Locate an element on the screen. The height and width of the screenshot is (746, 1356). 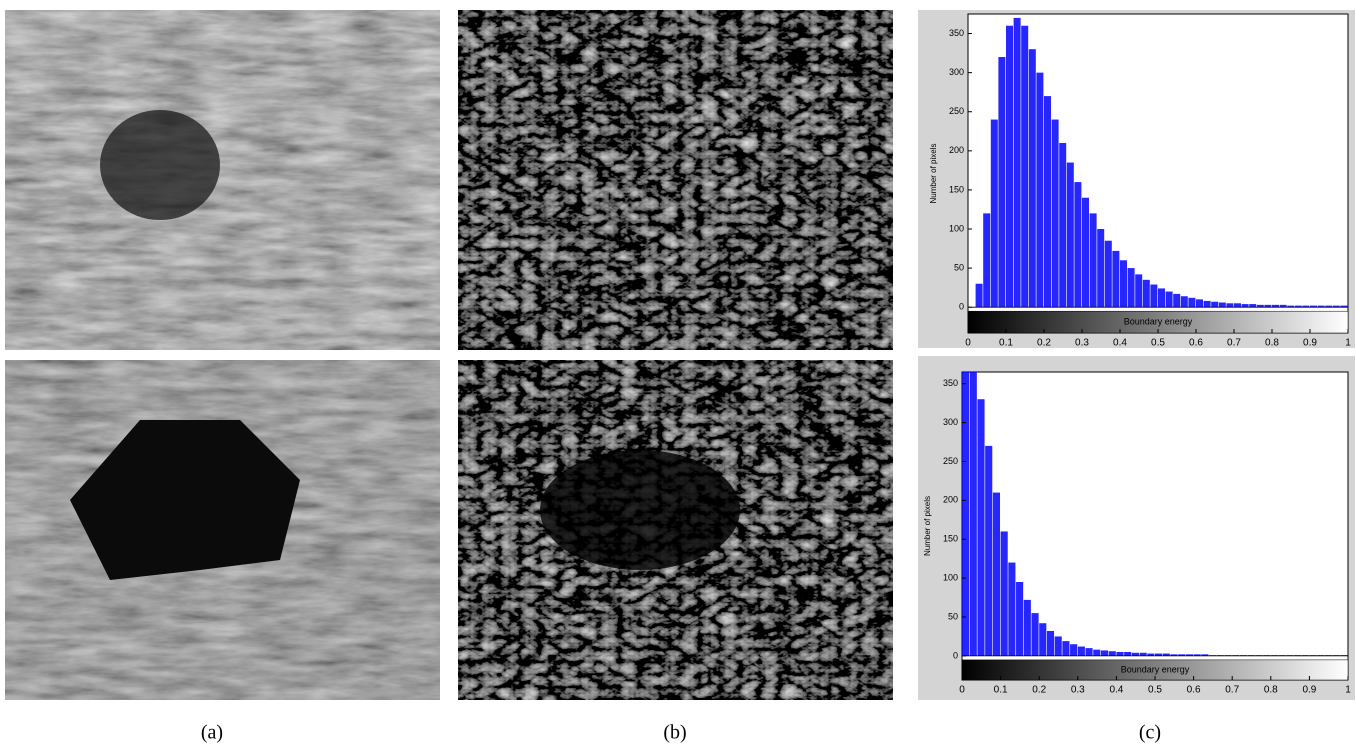
x-tick-label: 0.6 is located at coordinates (1196, 343).